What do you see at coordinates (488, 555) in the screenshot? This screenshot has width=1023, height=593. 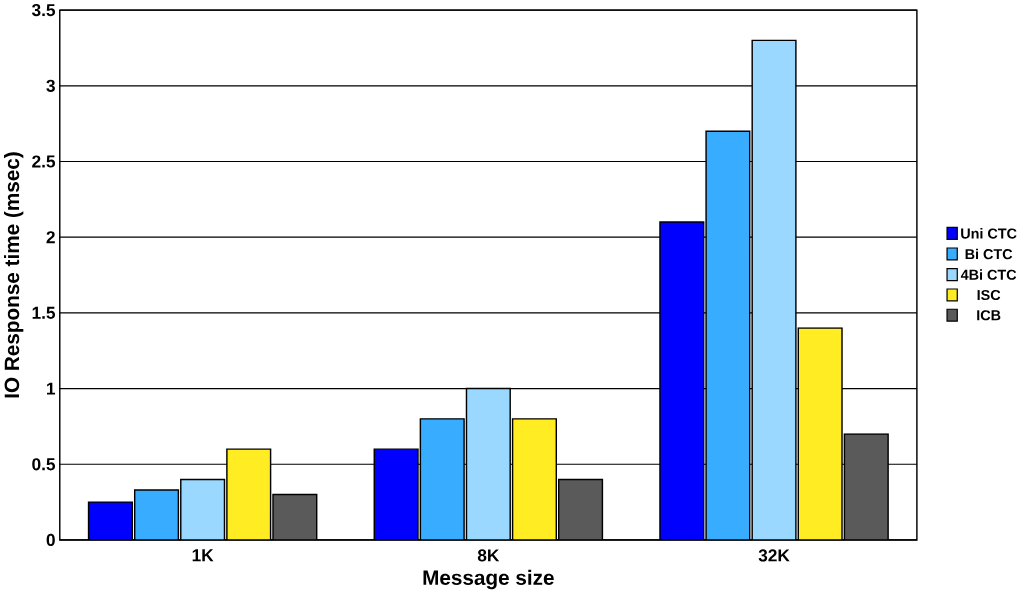 I see `x-tick-label: 8K` at bounding box center [488, 555].